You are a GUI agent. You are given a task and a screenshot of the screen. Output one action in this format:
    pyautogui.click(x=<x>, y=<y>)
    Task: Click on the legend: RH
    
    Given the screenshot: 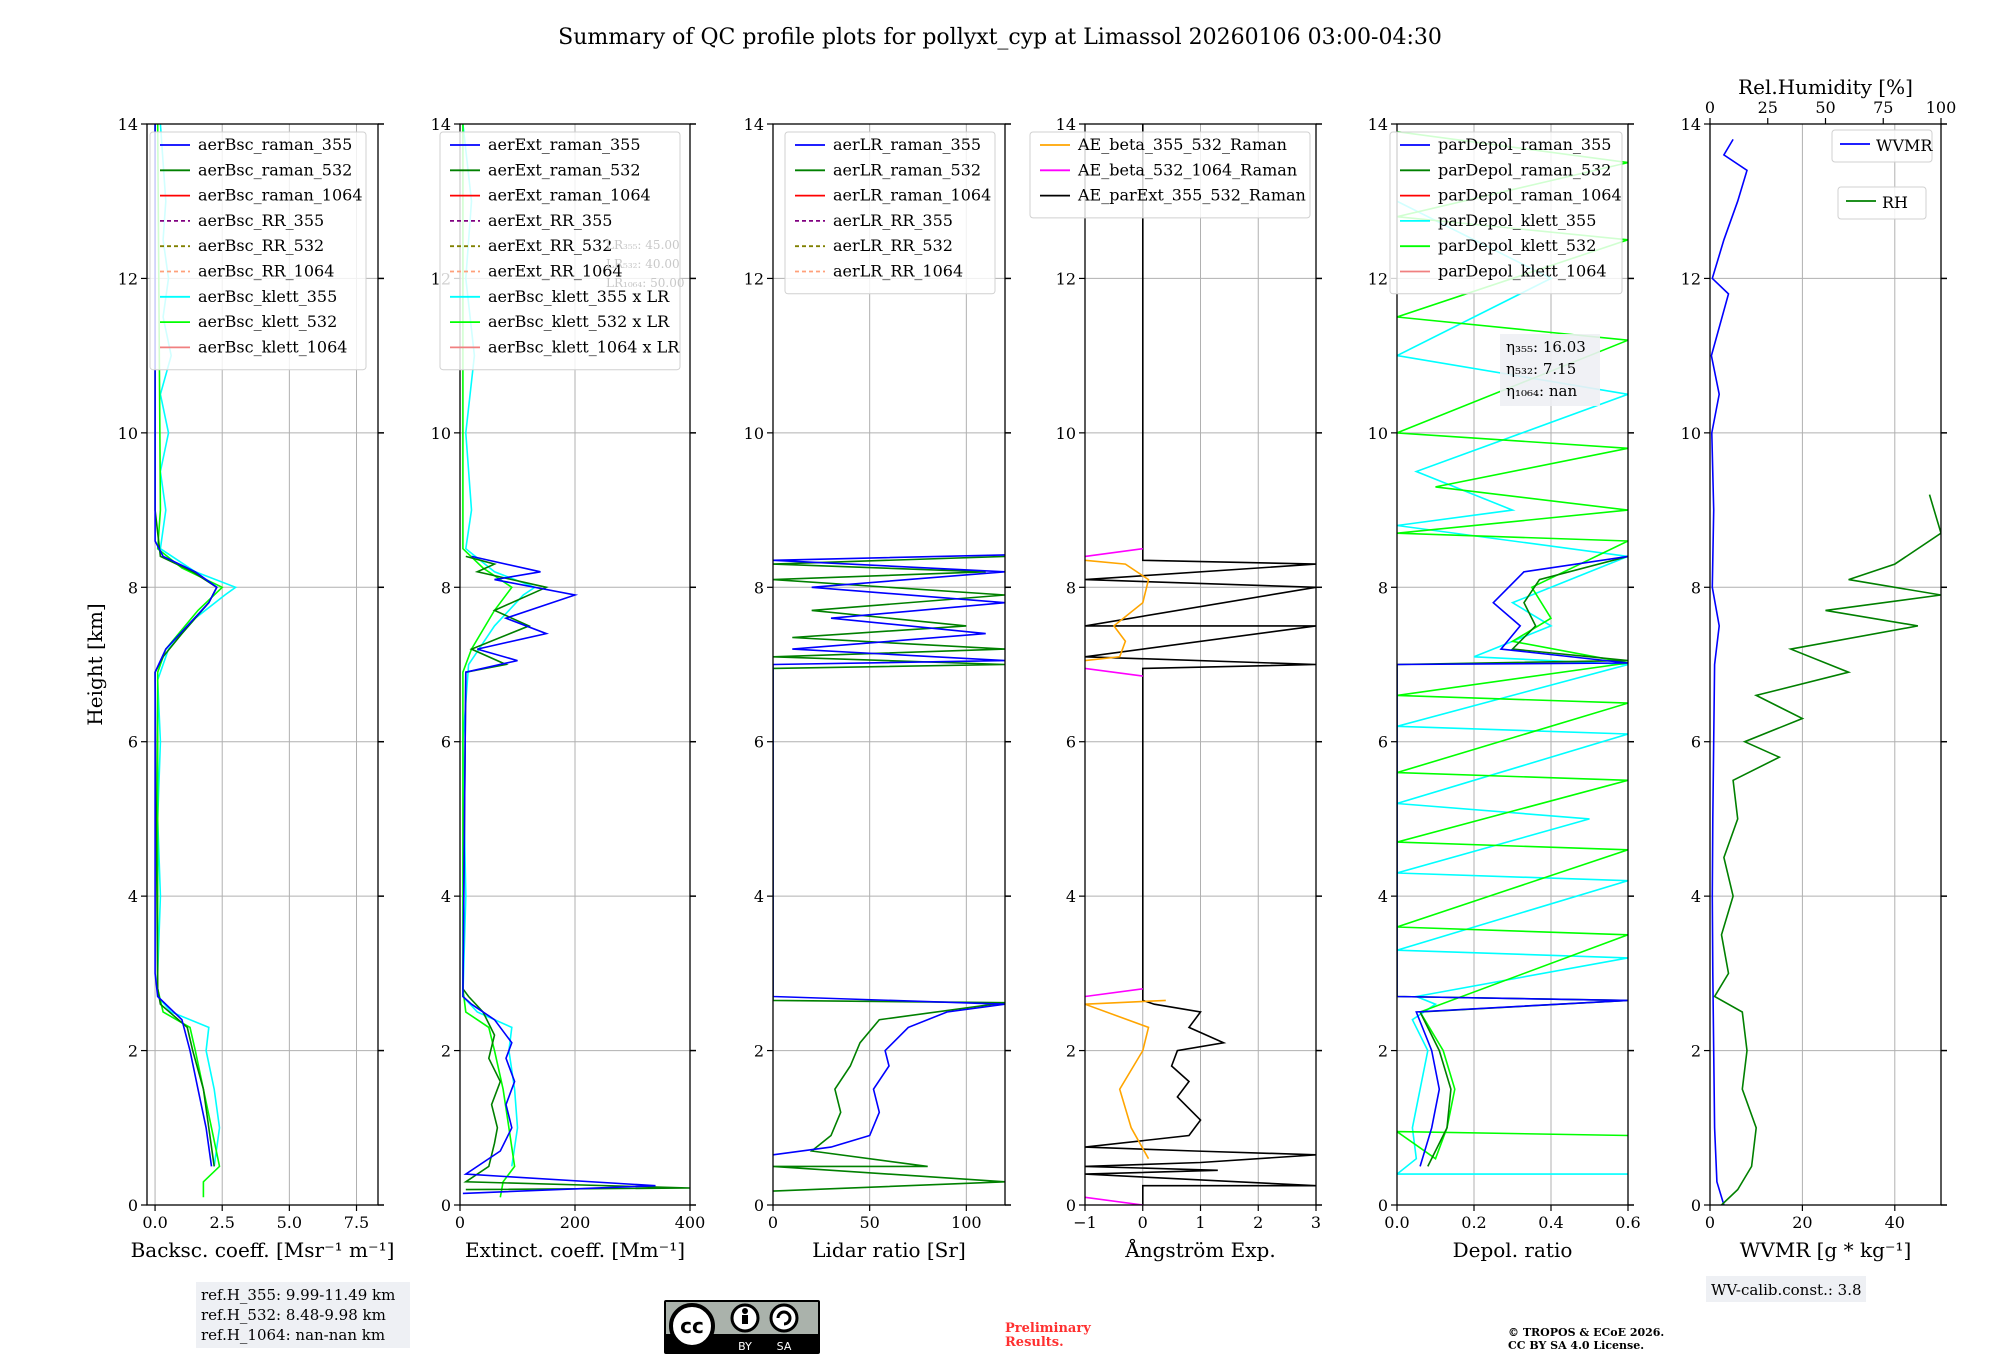 What is the action you would take?
    pyautogui.click(x=1882, y=203)
    